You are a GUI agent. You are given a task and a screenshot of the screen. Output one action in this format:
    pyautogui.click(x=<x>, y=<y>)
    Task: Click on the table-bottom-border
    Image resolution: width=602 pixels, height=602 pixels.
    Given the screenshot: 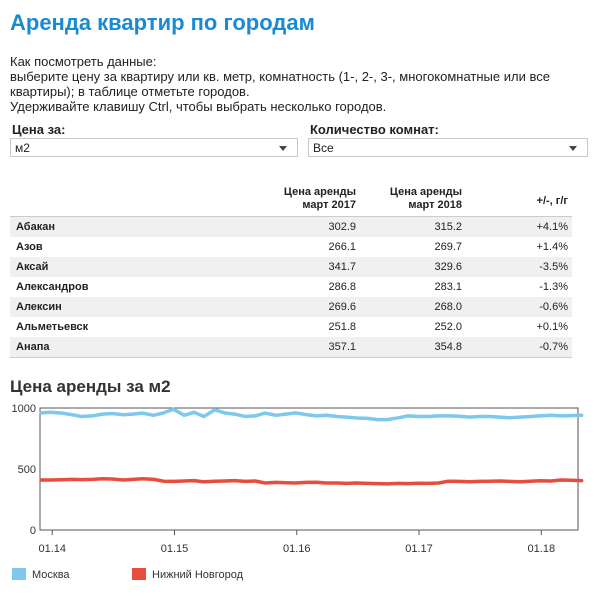 What is the action you would take?
    pyautogui.click(x=291, y=357)
    